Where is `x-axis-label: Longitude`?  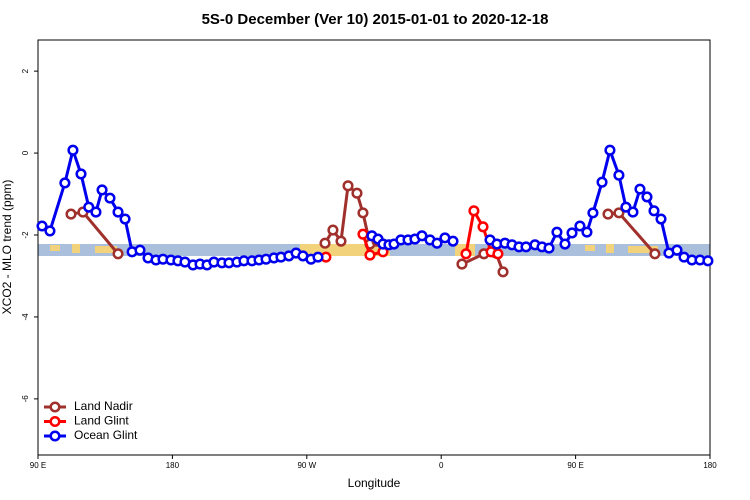
x-axis-label: Longitude is located at coordinates (374, 483).